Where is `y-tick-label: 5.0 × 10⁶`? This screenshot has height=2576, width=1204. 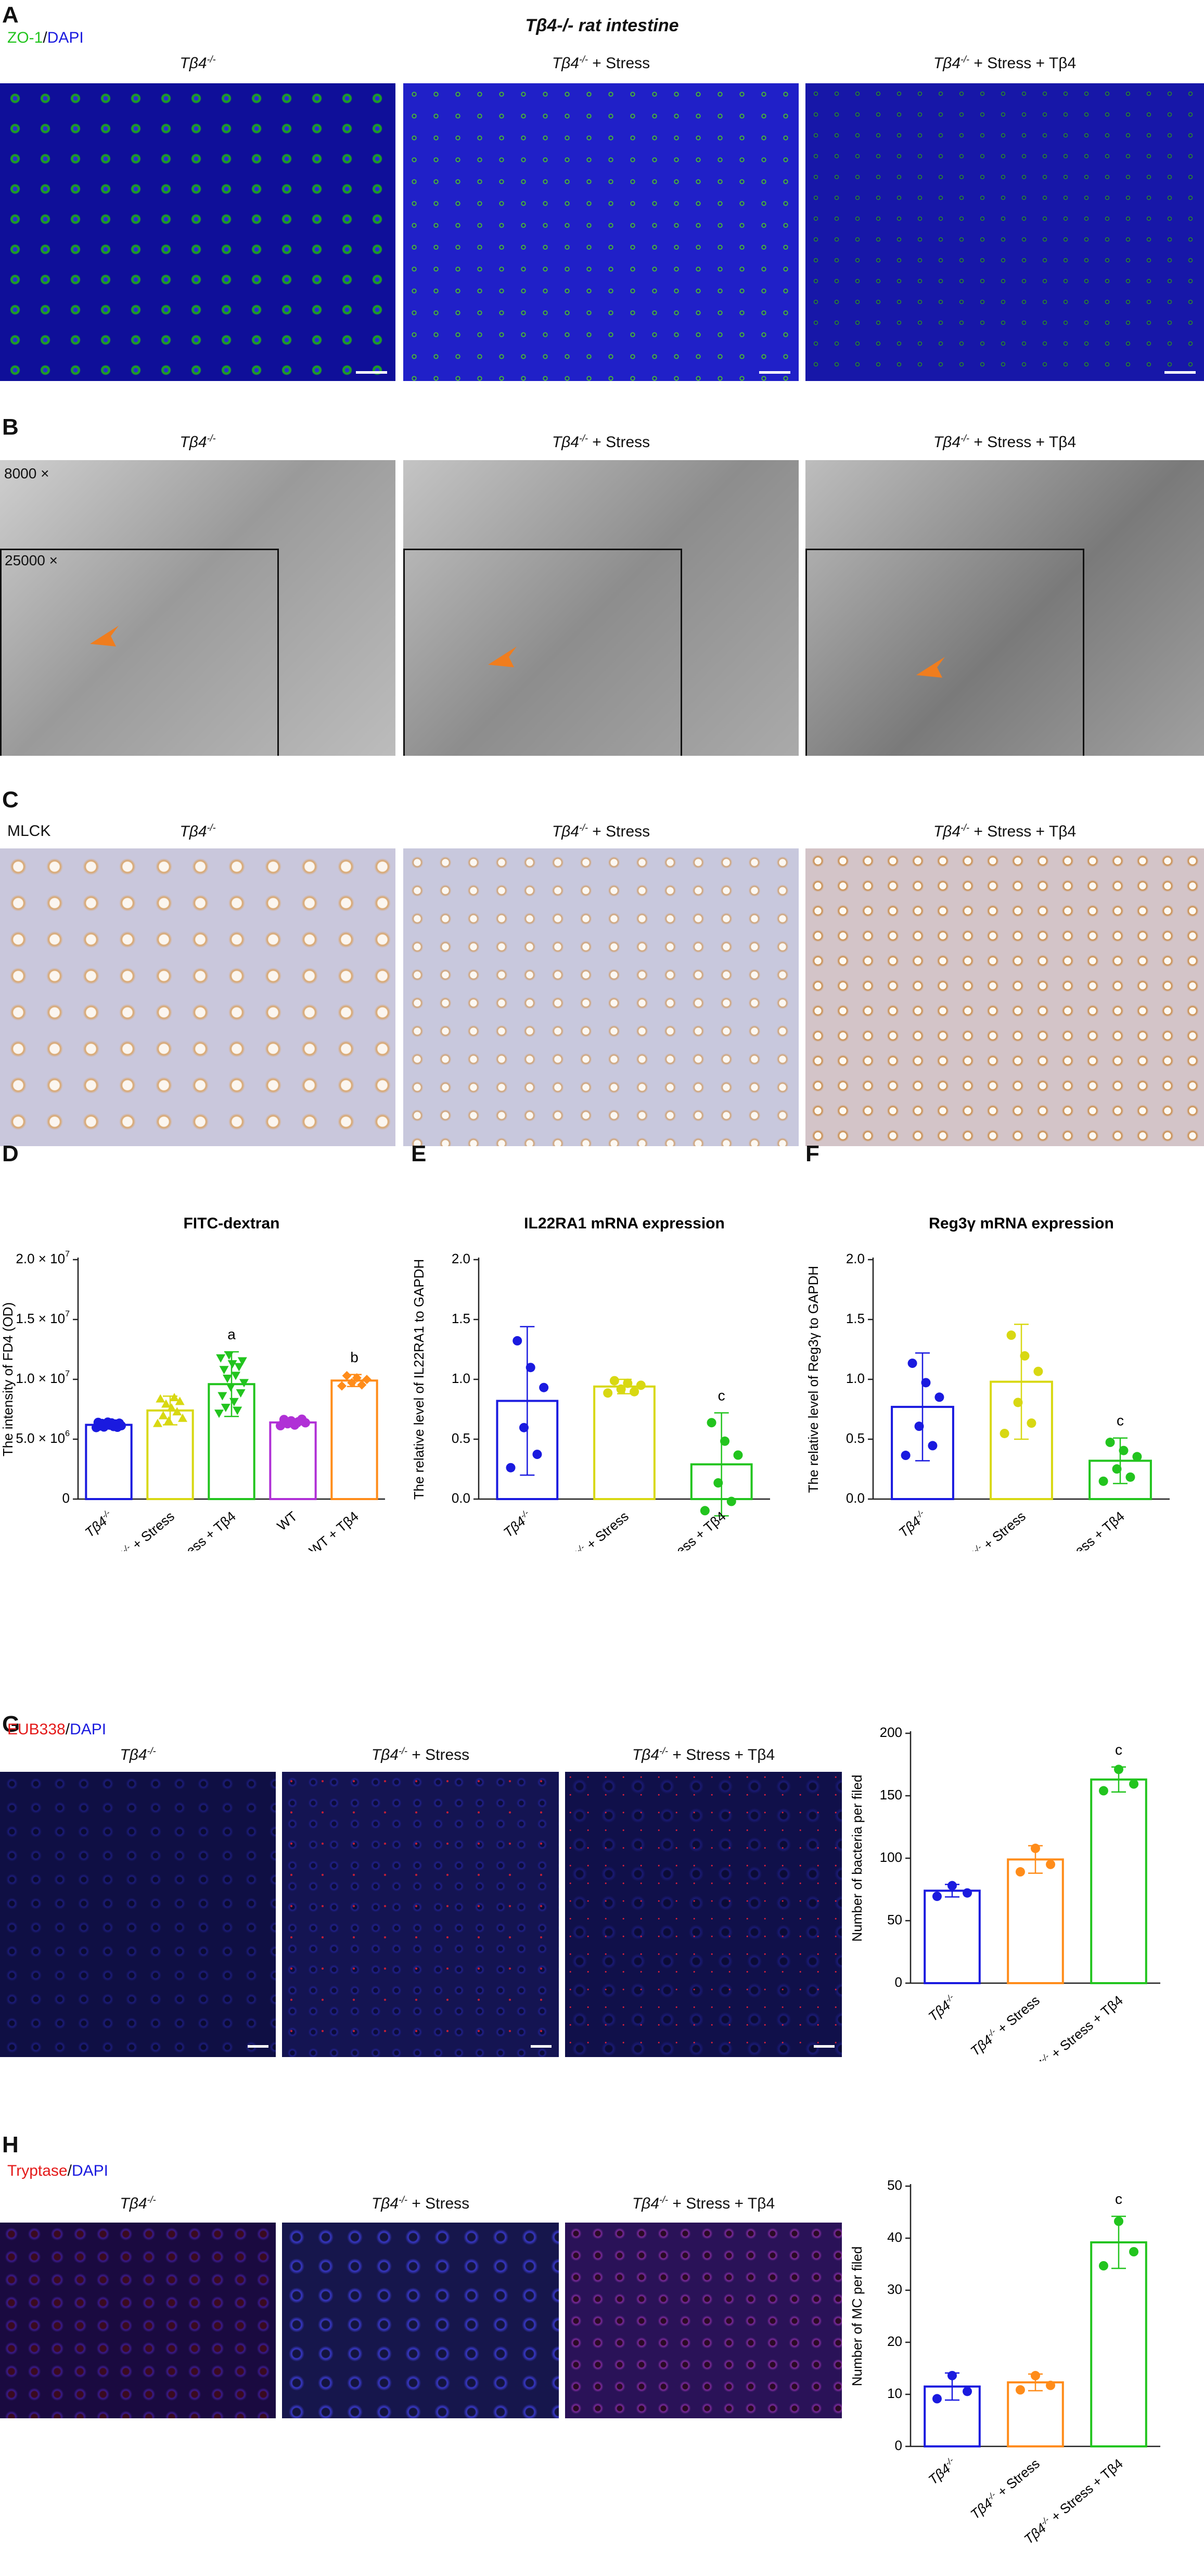 y-tick-label: 5.0 × 10⁶ is located at coordinates (43, 1437).